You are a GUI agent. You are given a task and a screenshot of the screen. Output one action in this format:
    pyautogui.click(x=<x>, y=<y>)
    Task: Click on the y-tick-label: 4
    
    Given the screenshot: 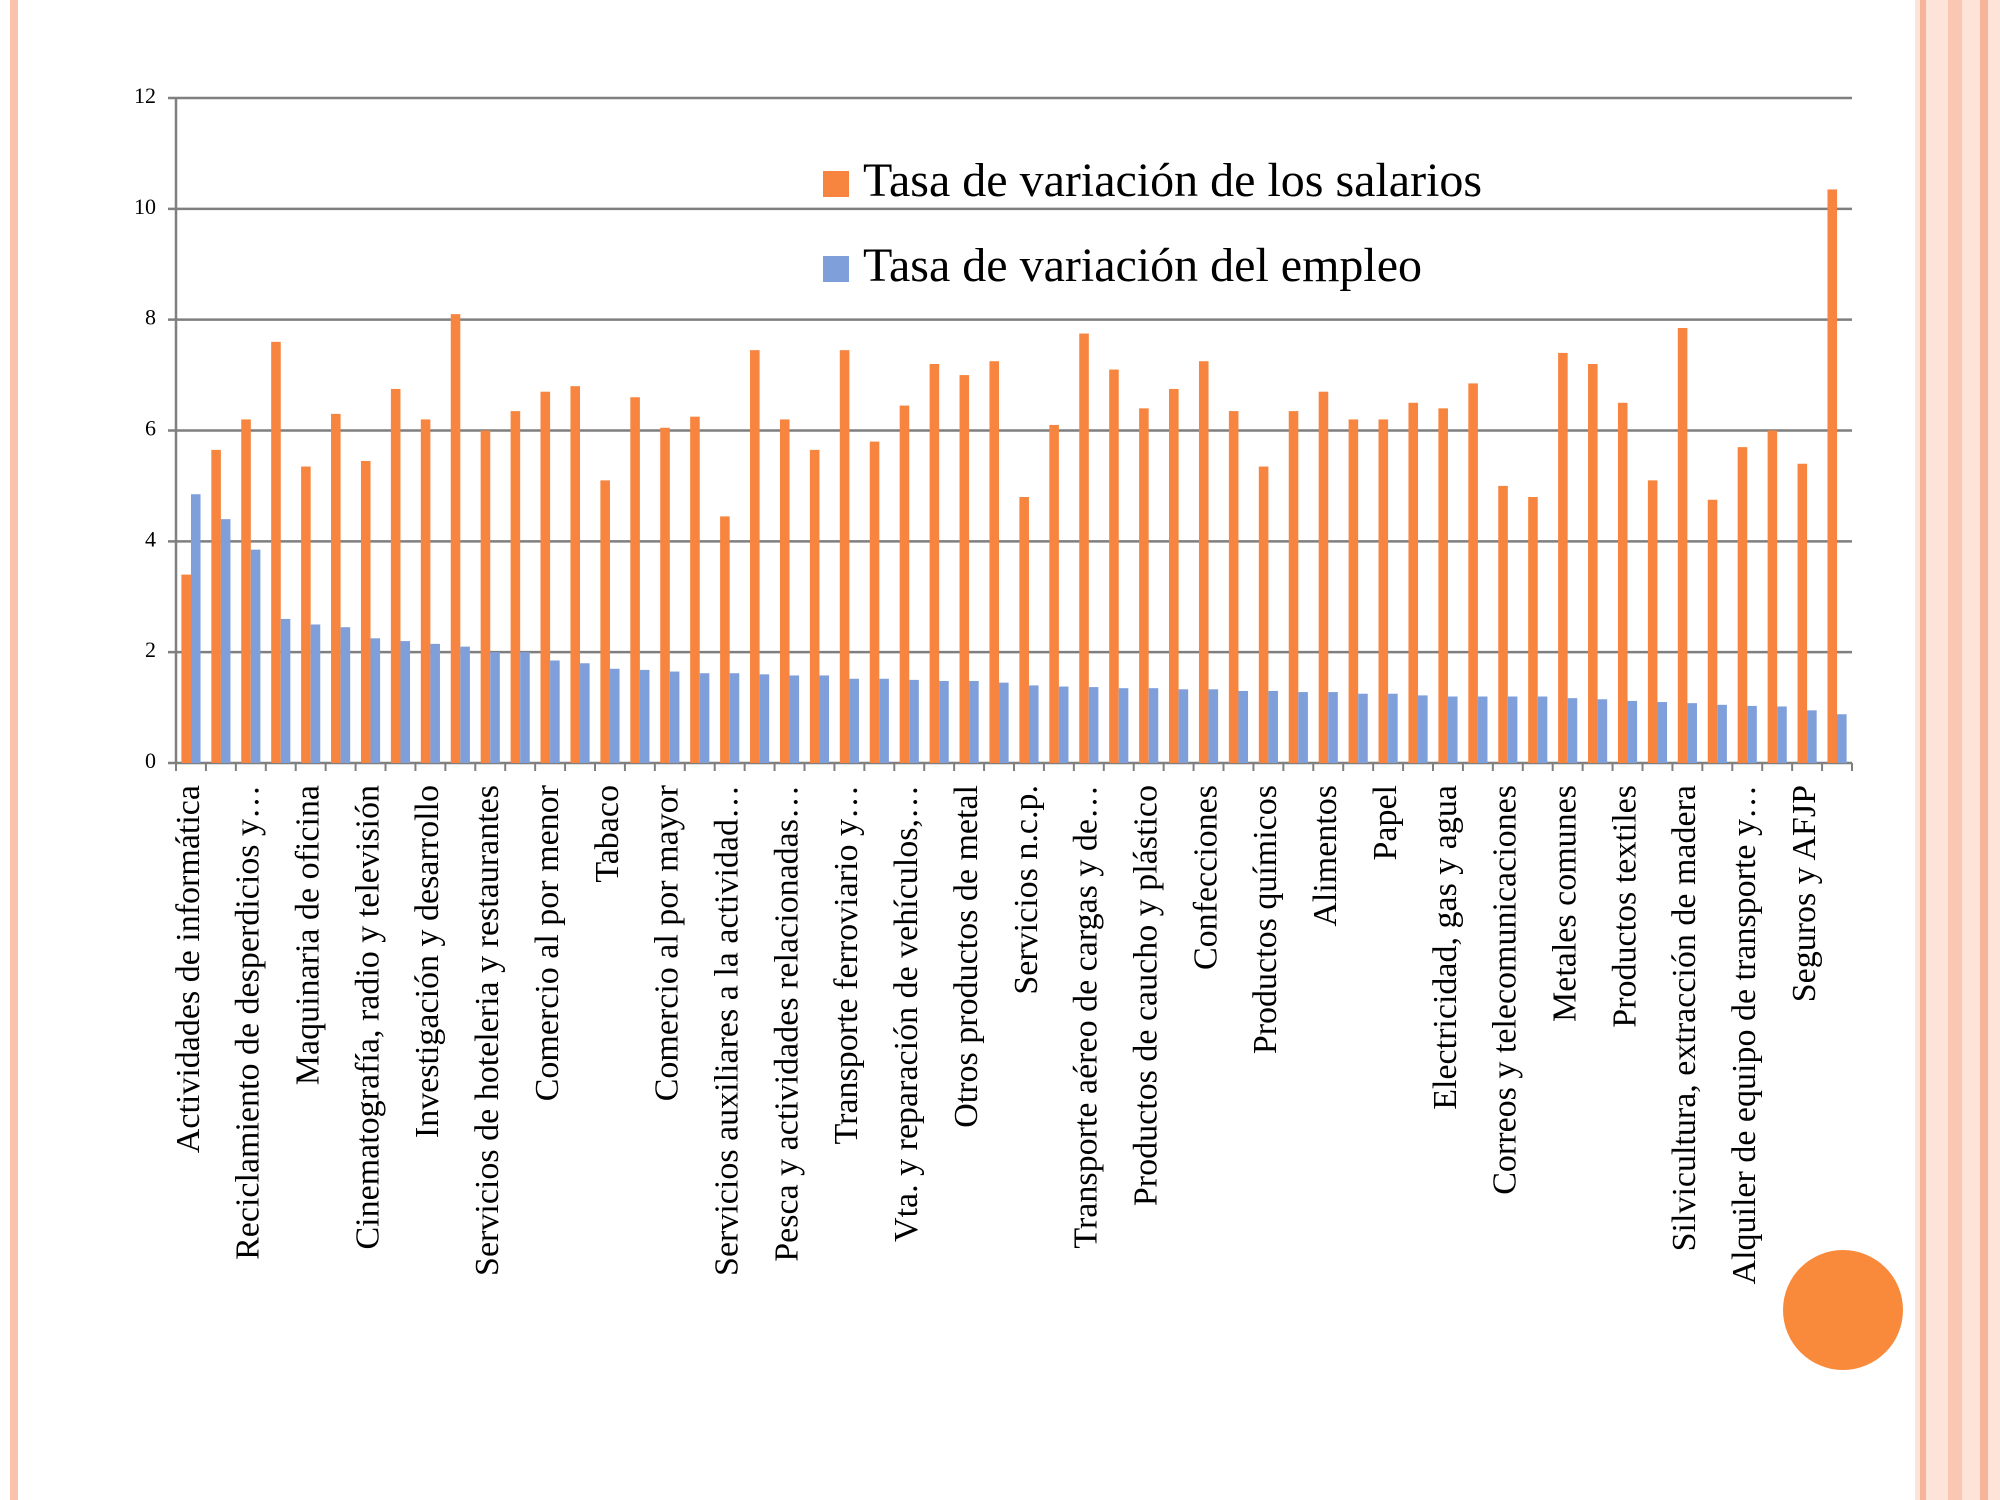 What is the action you would take?
    pyautogui.click(x=150, y=538)
    